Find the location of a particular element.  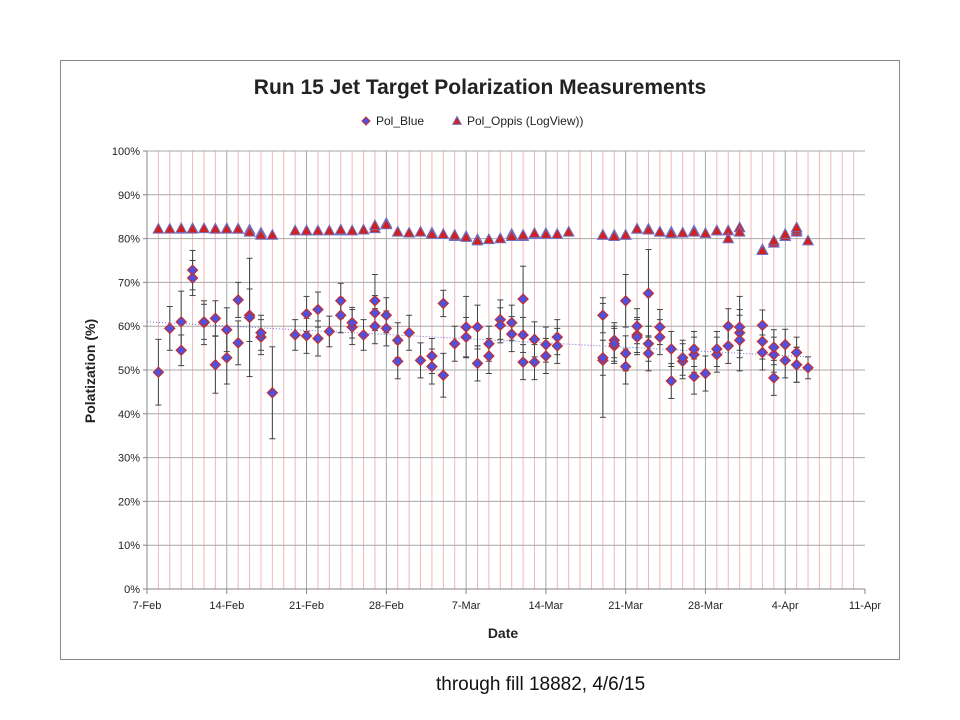

x-tick-label: 28-Mar is located at coordinates (705, 606).